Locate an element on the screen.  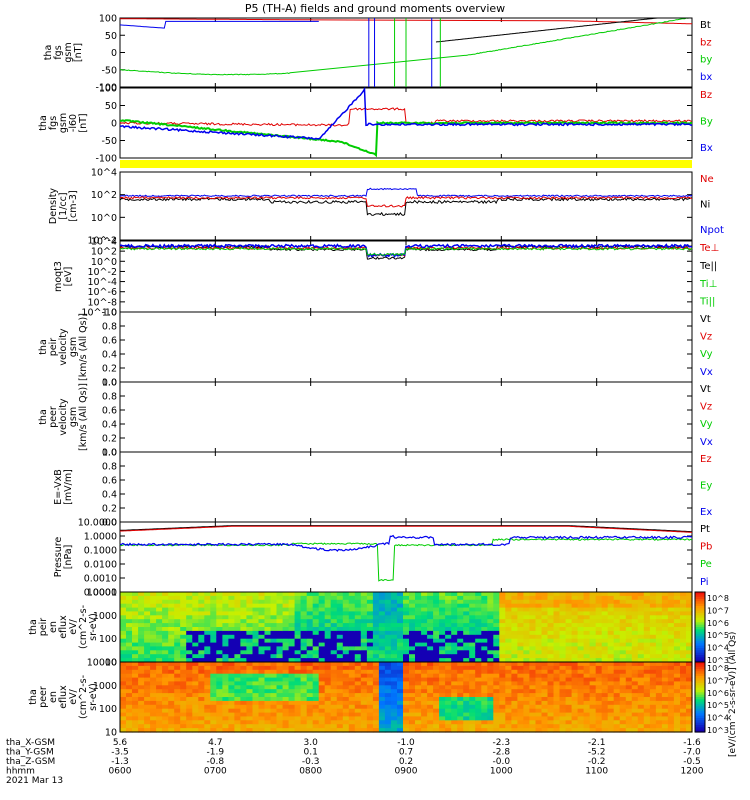
y-tick-label: 0.0100 is located at coordinates (100, 565).